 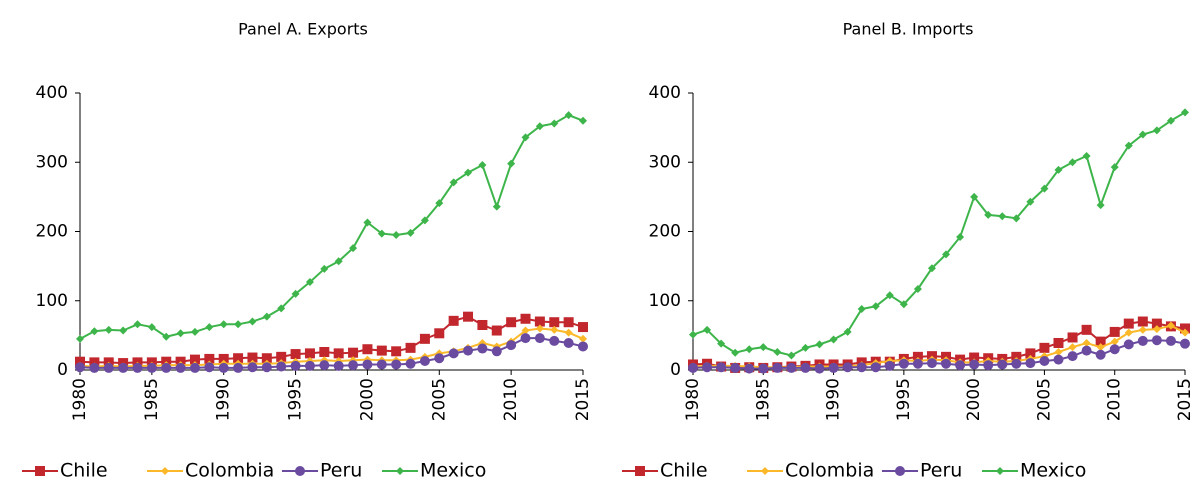 I want to click on y-tick-label: 200, so click(x=52, y=232).